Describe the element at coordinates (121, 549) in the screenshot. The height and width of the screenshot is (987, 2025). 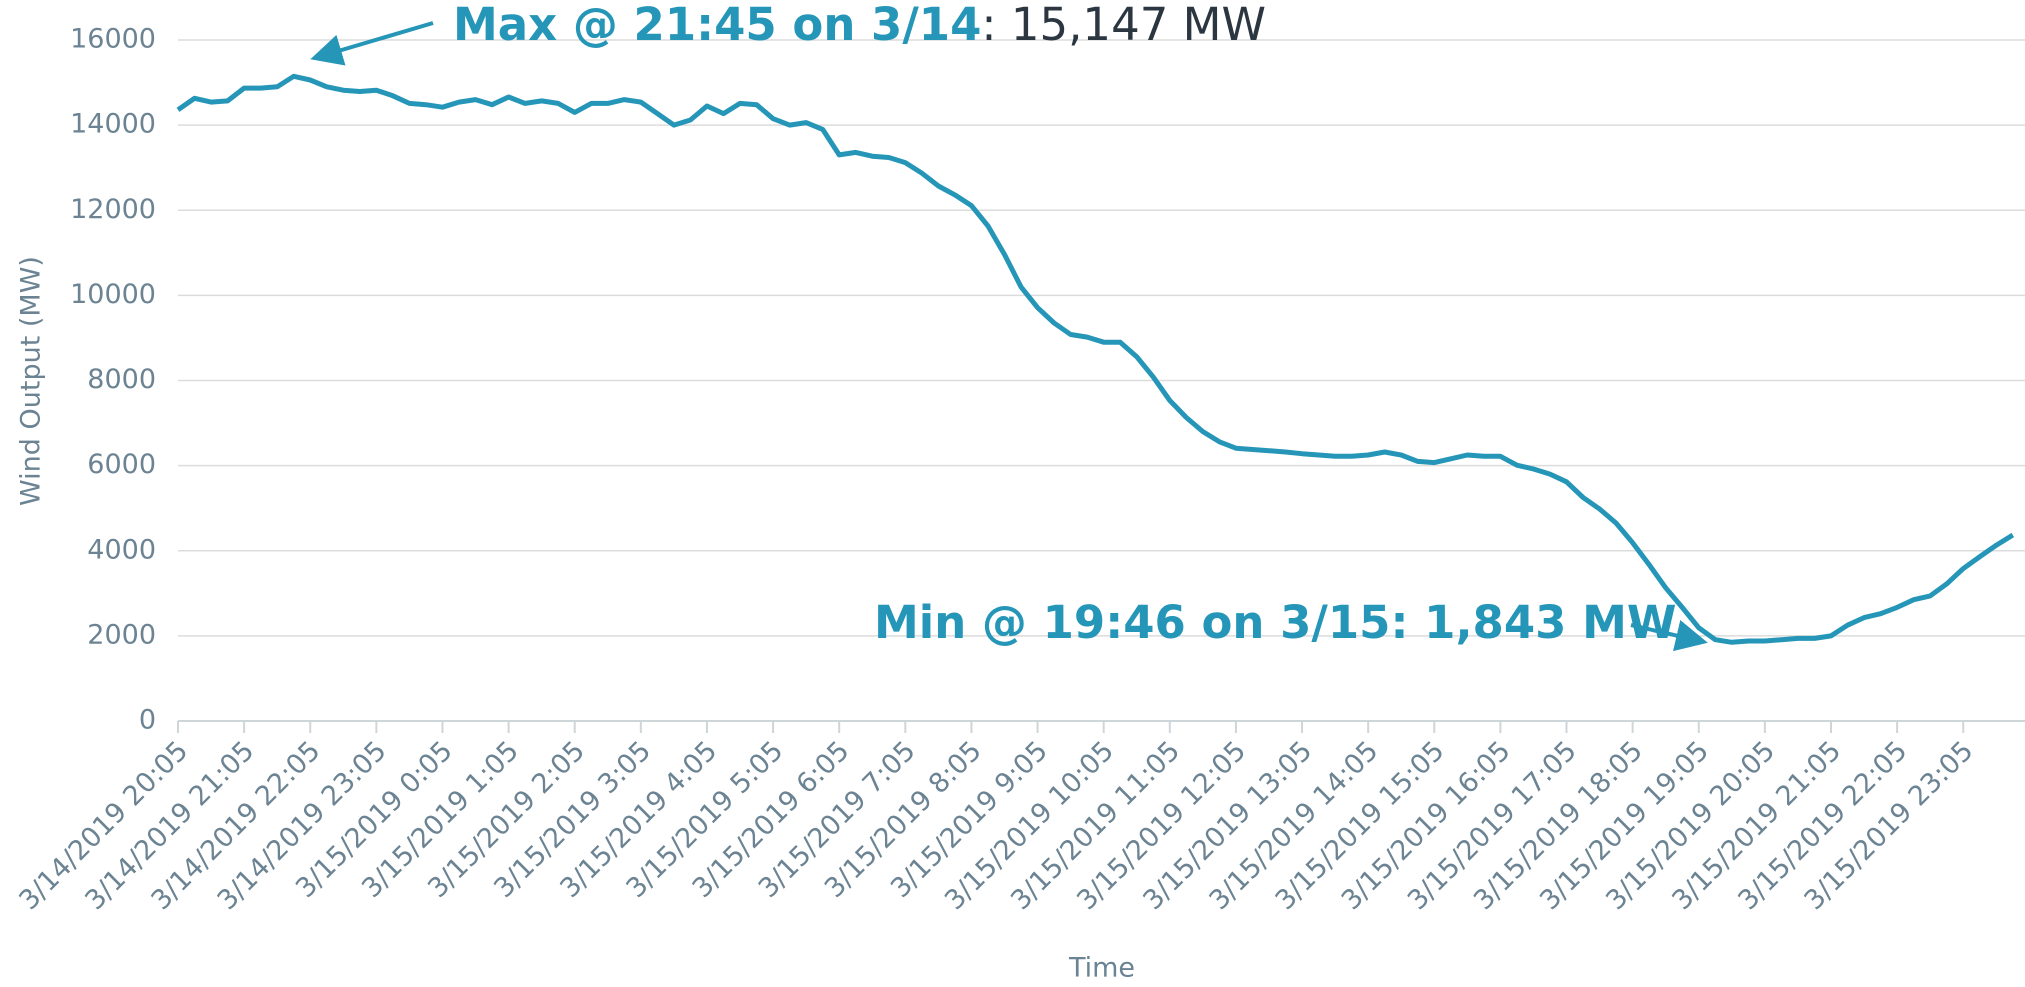
I see `y-tick-label: 4000` at that location.